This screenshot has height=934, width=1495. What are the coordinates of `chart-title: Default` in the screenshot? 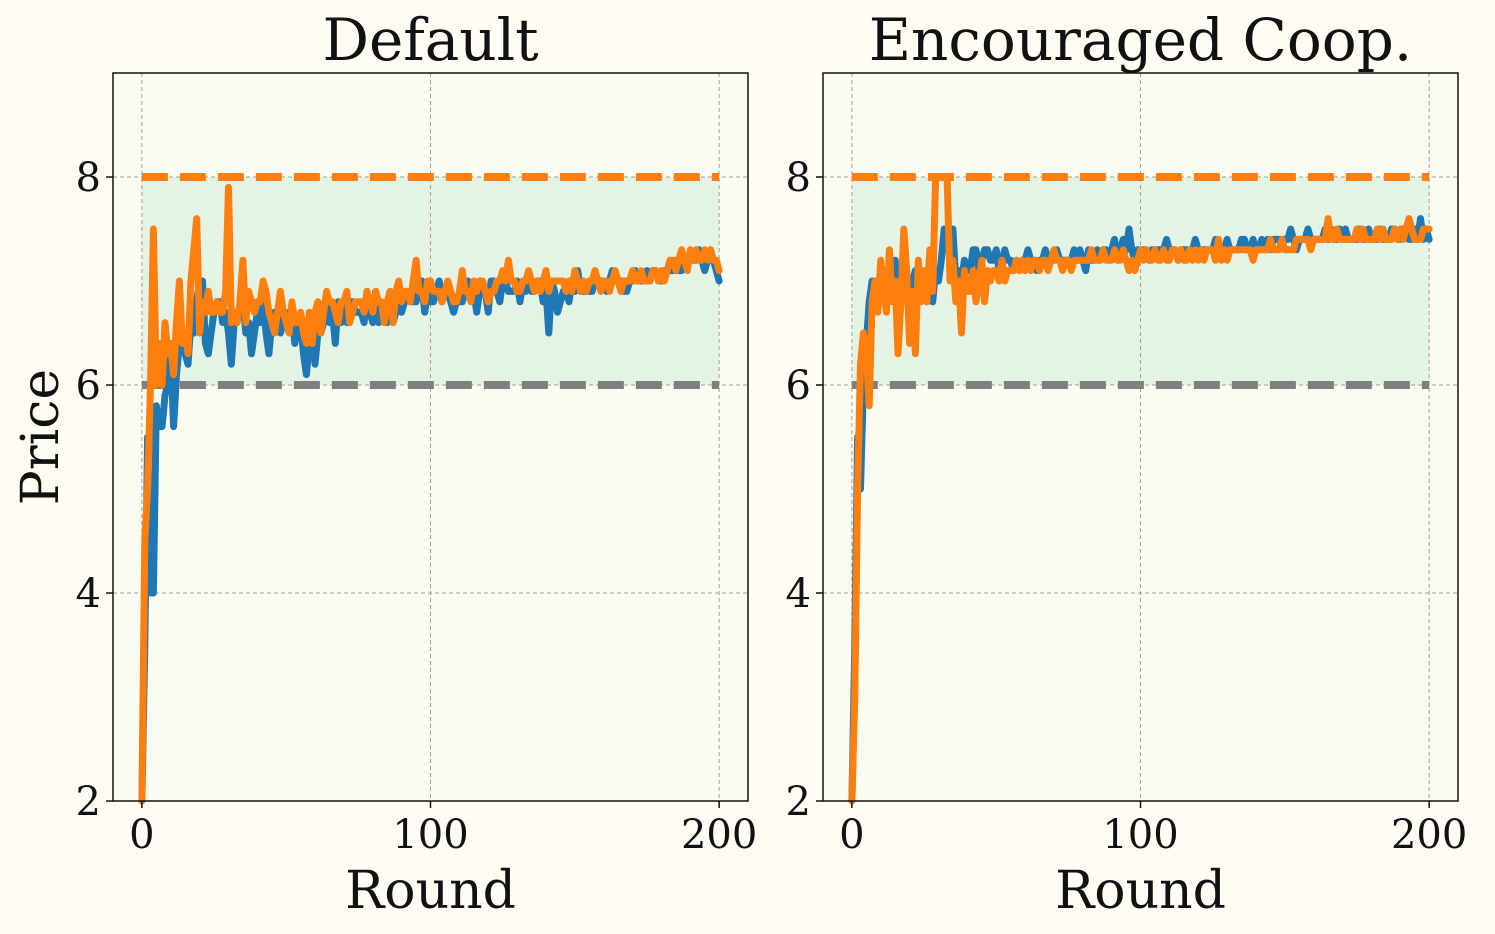 It's located at (430, 40).